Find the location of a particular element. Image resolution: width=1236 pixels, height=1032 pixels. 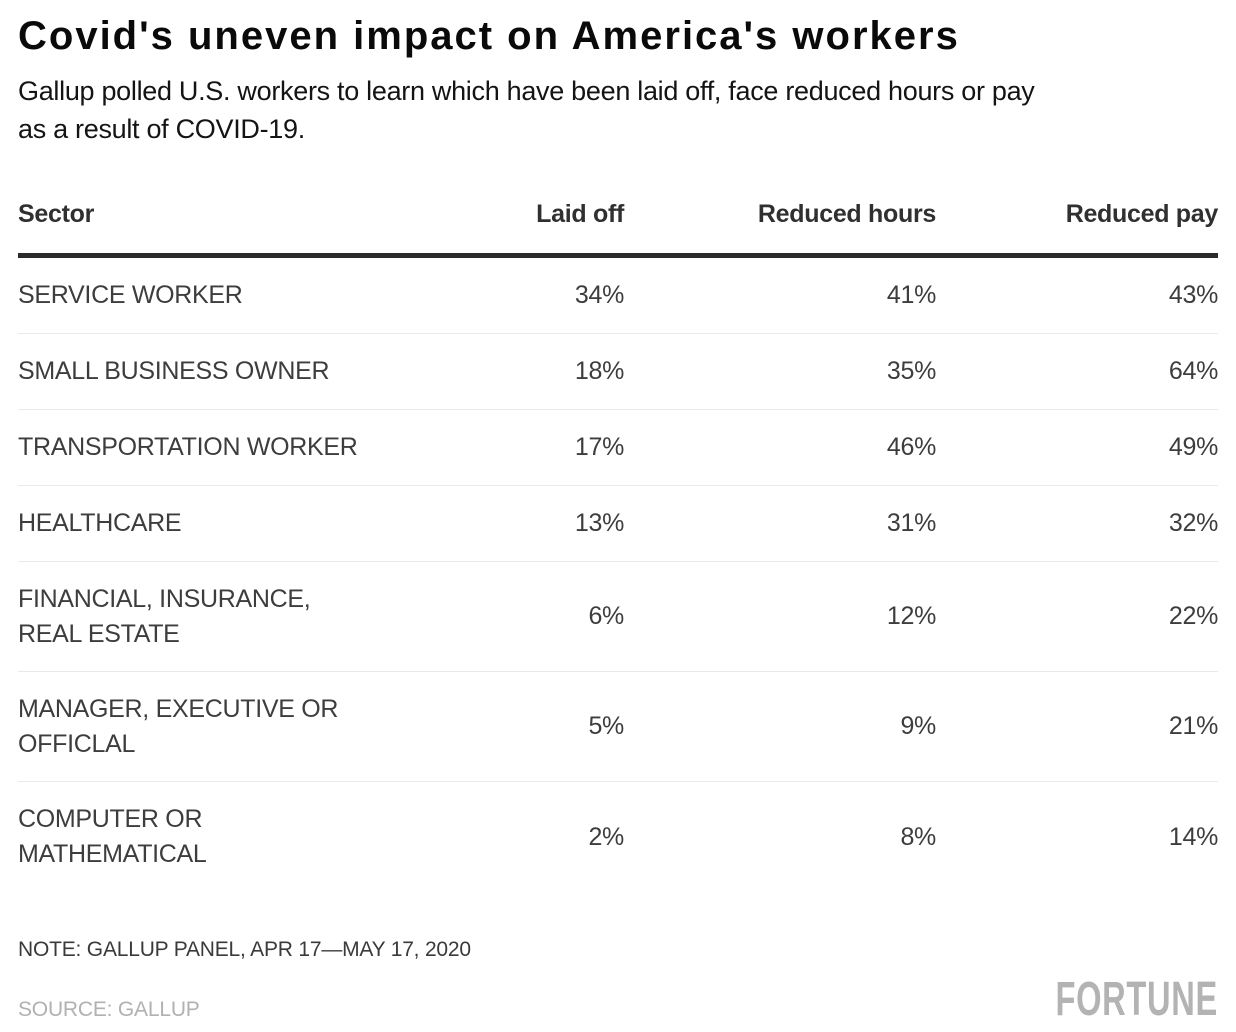

sector-cell: COMPUTER OR MATHEMATICAL is located at coordinates (112, 836).